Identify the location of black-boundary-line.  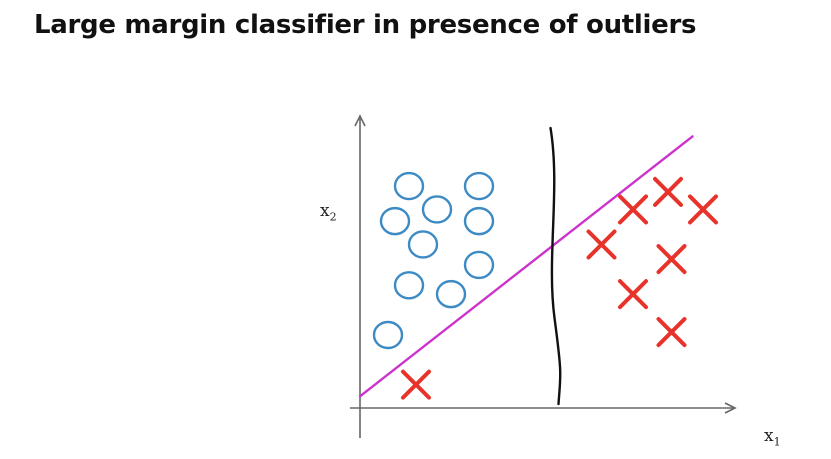
(555, 266).